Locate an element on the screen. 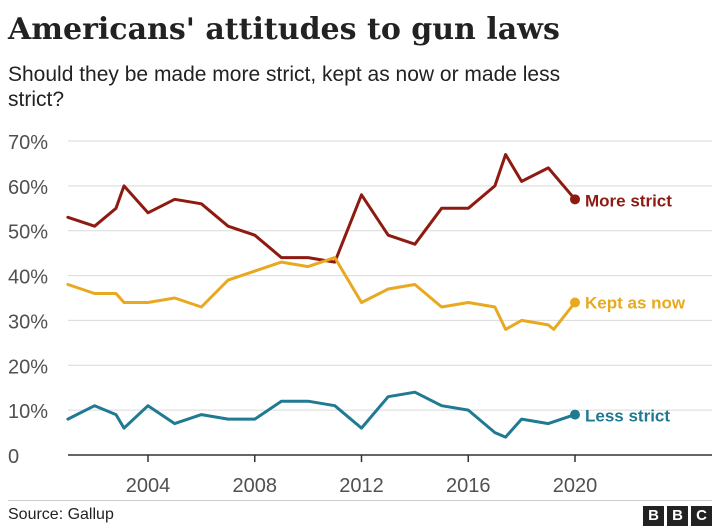 The height and width of the screenshot is (529, 720). series-end-marker-more-strict is located at coordinates (575, 199).